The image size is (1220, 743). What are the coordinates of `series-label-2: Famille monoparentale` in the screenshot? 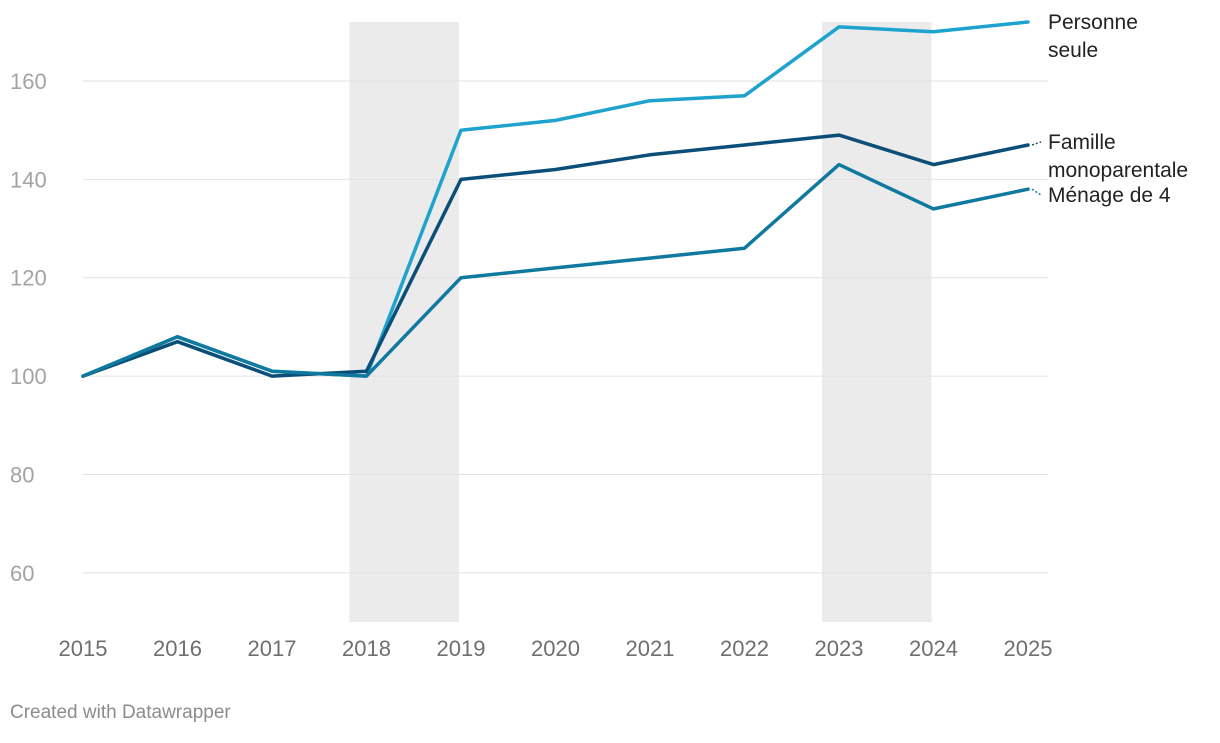 It's located at (1118, 156).